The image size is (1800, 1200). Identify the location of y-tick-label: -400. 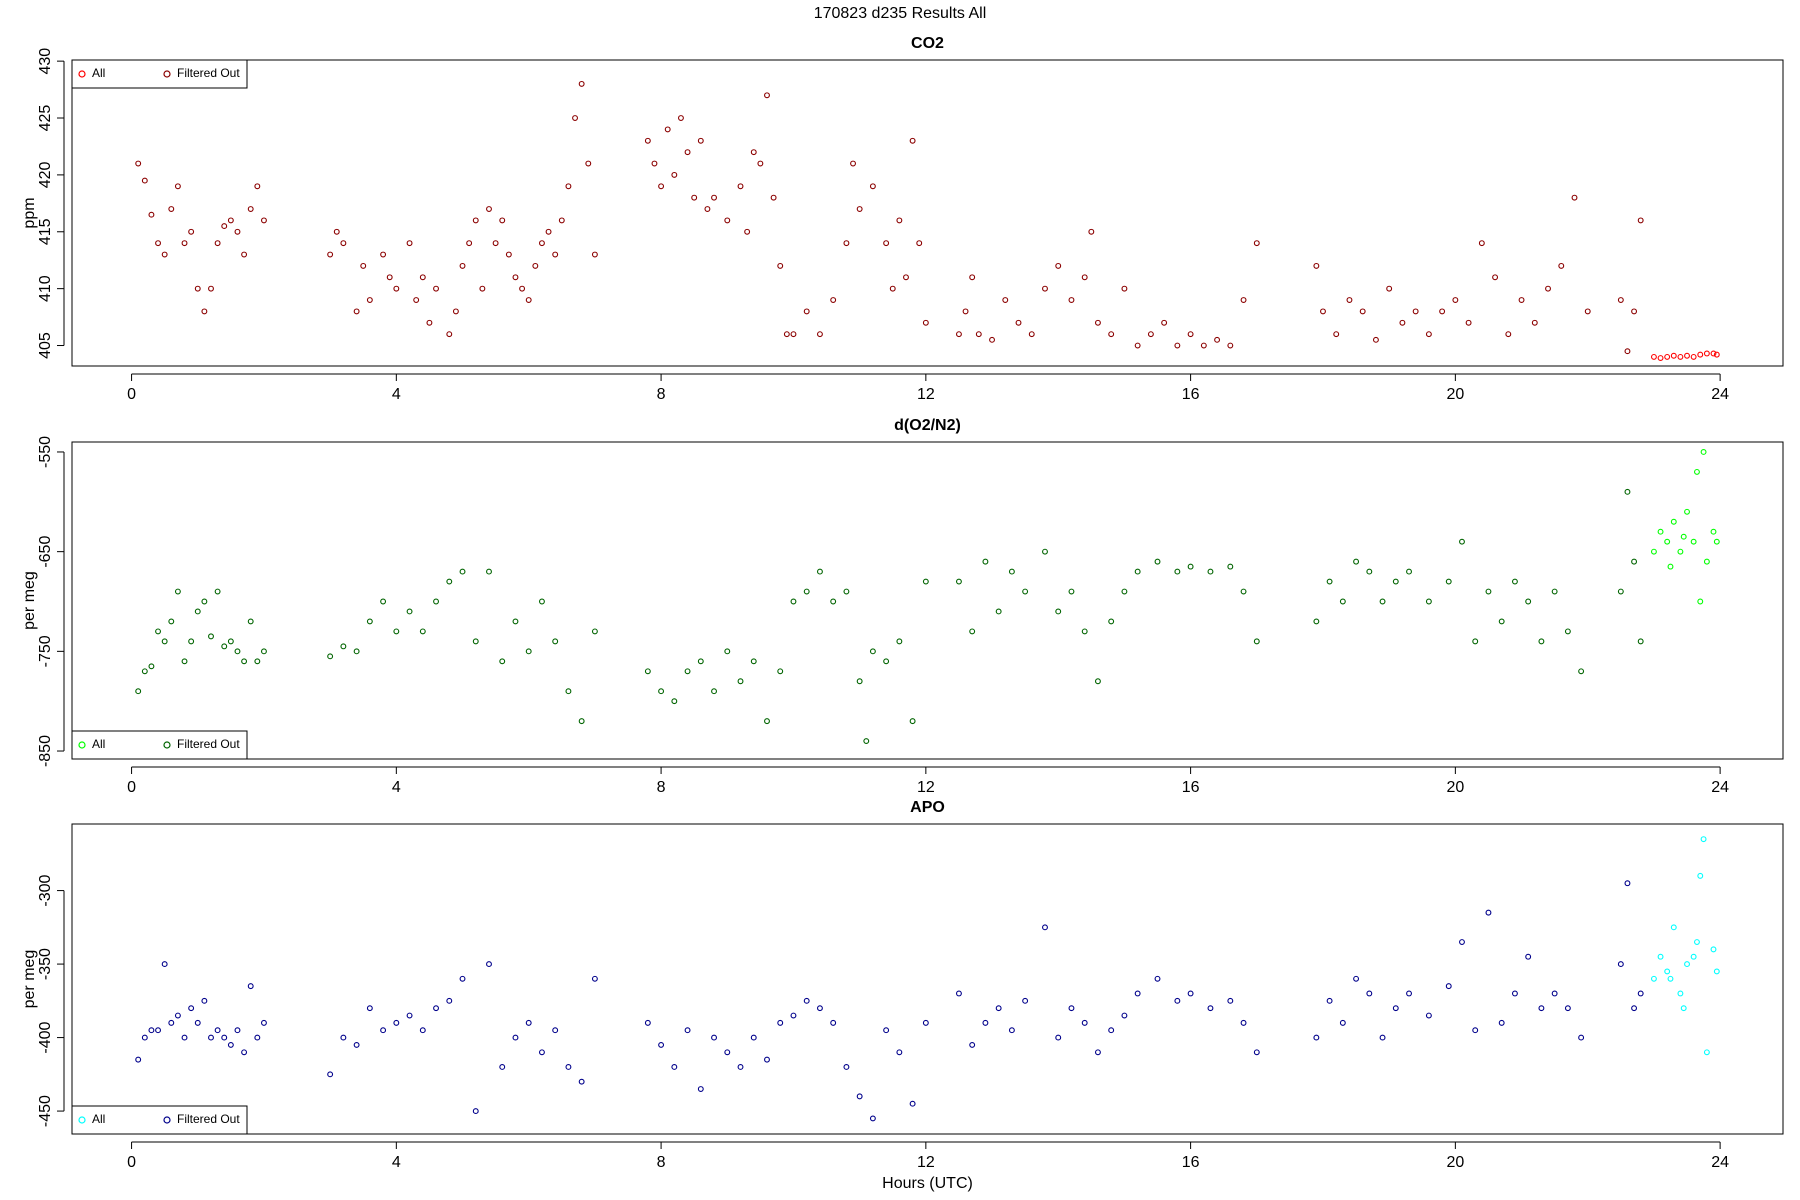
(45, 1037).